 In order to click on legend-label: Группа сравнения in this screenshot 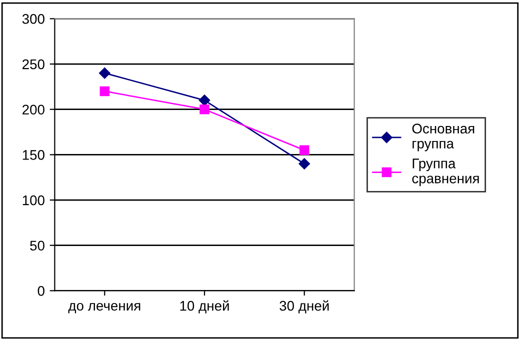, I will do `click(445, 172)`.